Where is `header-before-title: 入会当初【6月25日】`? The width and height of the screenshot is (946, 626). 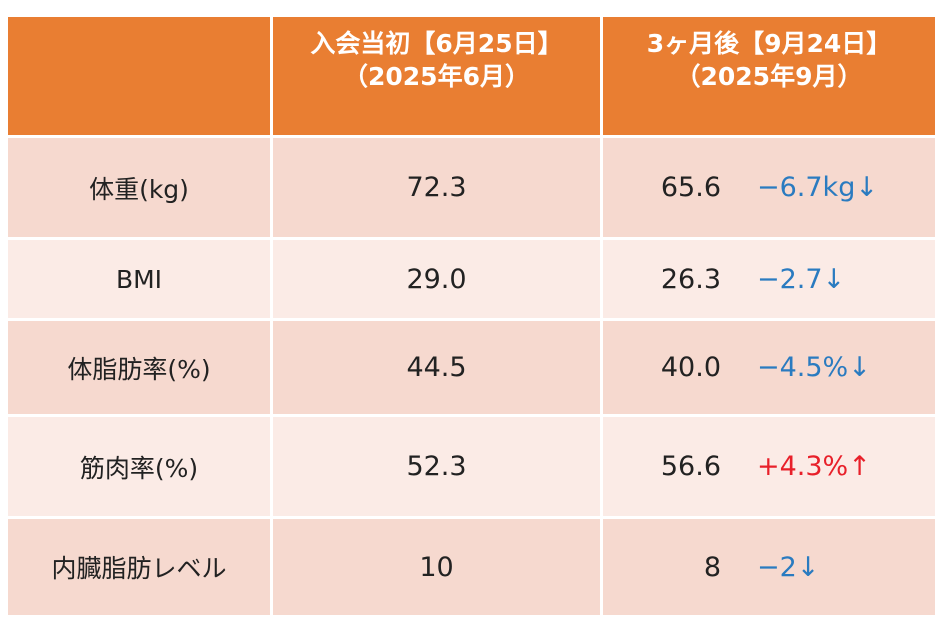 header-before-title: 入会当初【6月25日】 is located at coordinates (436, 43).